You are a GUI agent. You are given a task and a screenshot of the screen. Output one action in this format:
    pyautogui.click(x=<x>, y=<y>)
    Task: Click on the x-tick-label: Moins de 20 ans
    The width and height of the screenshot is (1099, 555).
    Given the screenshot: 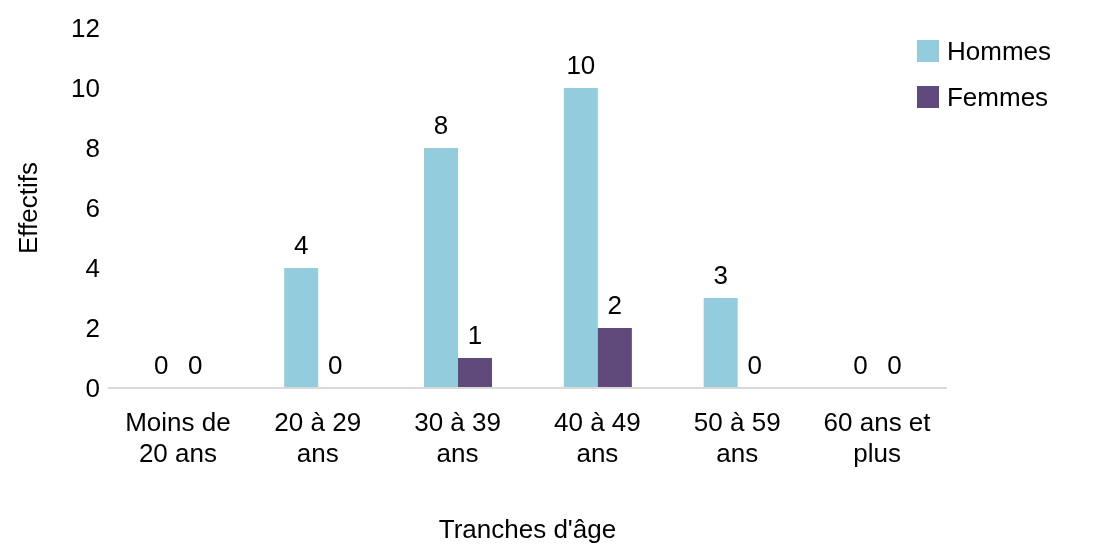 What is the action you would take?
    pyautogui.click(x=178, y=437)
    